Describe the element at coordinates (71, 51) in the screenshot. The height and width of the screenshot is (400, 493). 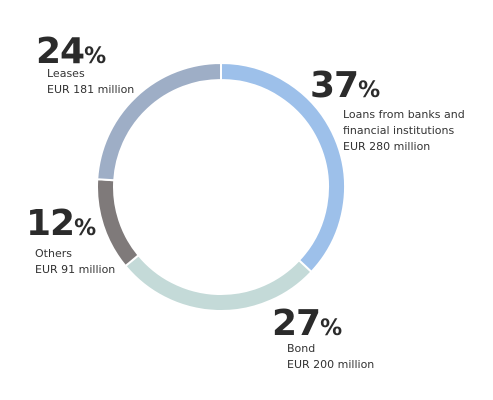
I see `value-label: 24%` at that location.